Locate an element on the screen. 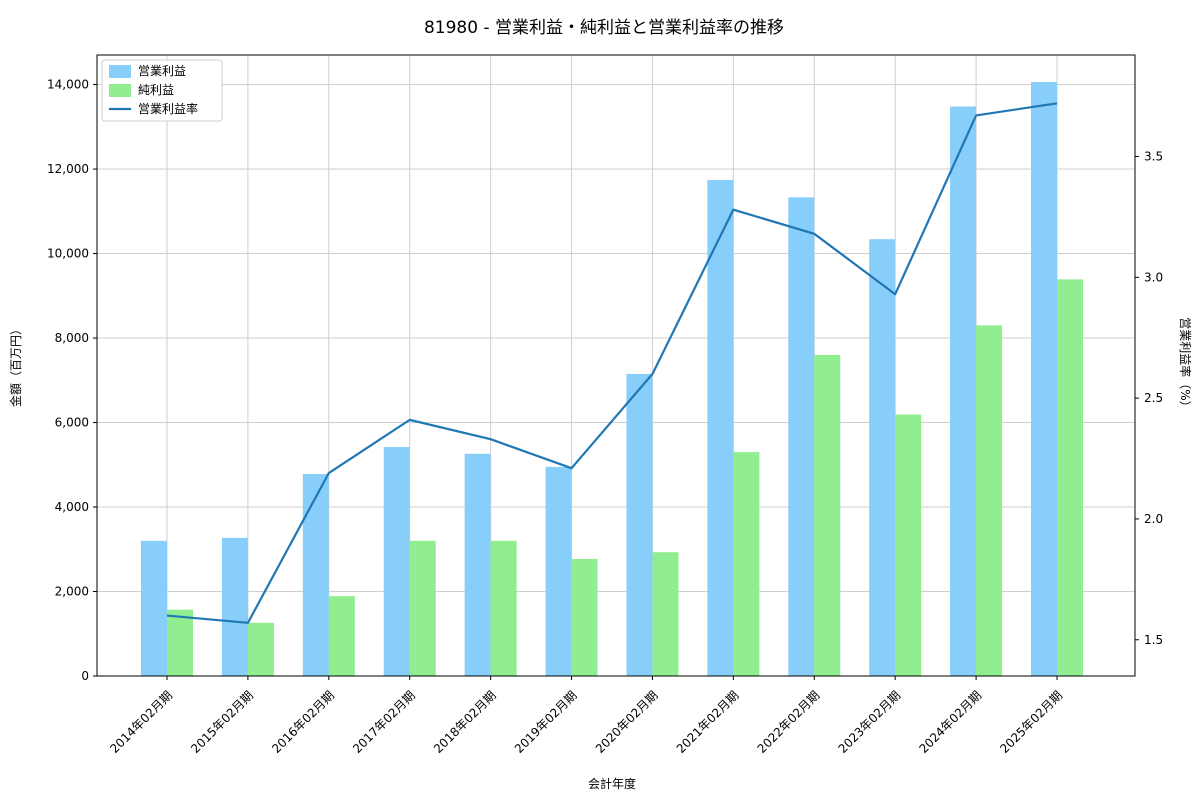 This screenshot has width=1200, height=800. x-tick-label: 2014年02月期 is located at coordinates (141, 722).